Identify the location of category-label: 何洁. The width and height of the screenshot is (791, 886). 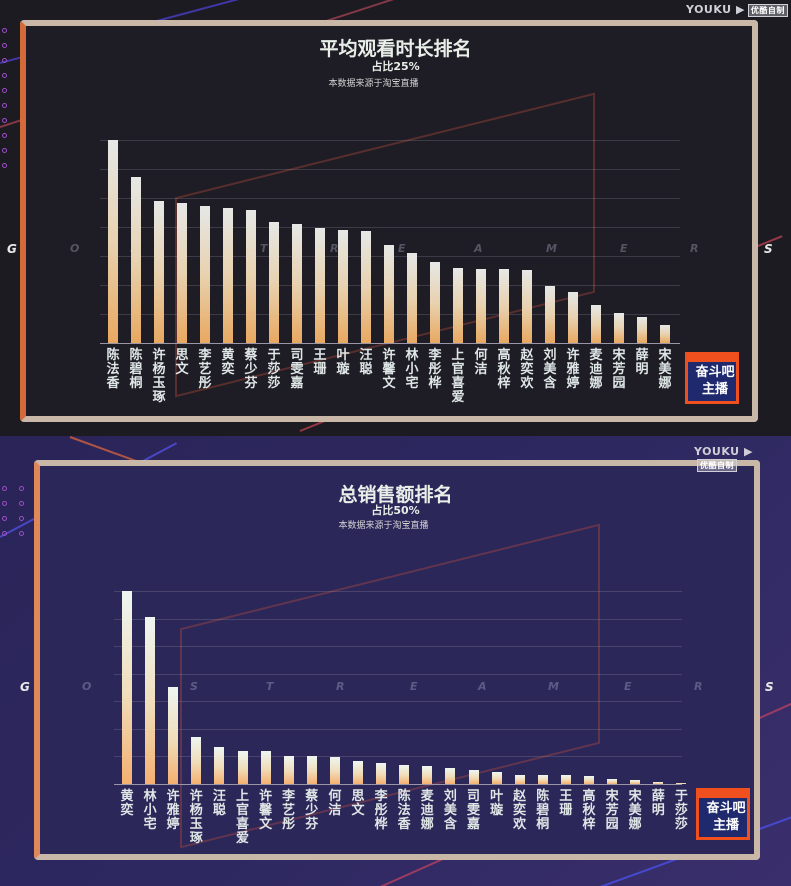
(335, 803).